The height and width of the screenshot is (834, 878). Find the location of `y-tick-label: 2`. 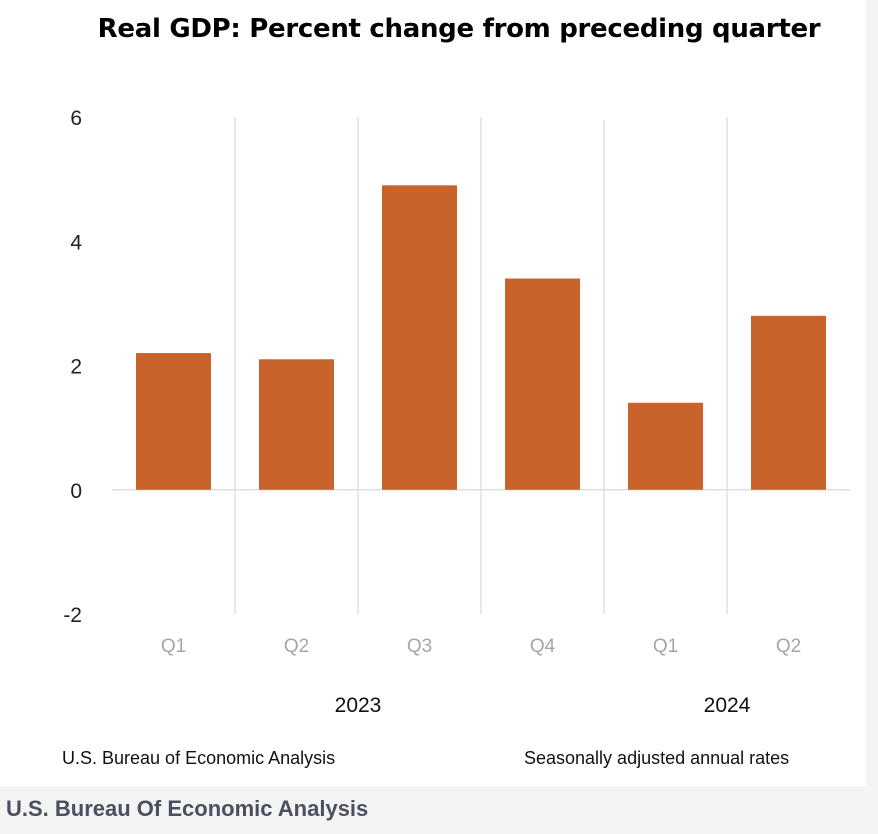

y-tick-label: 2 is located at coordinates (76, 367).